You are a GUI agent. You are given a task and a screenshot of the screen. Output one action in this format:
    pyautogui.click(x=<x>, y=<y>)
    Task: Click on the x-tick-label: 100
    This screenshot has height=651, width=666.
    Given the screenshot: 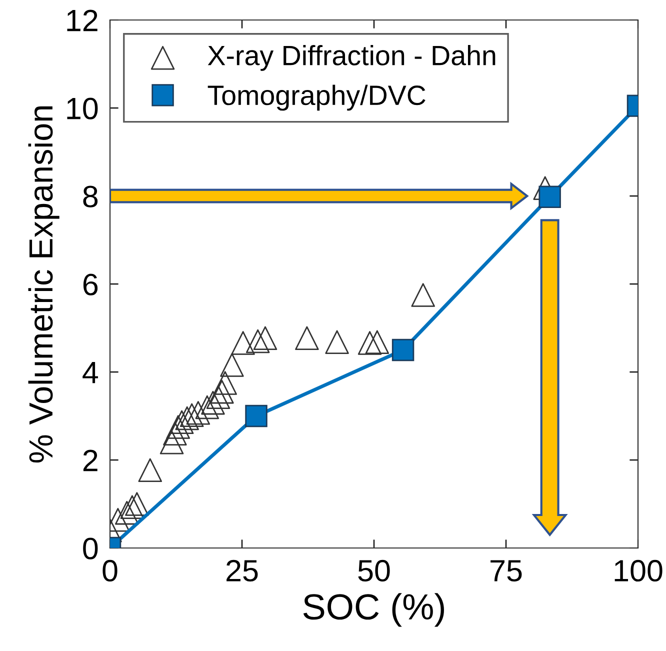 What is the action you would take?
    pyautogui.click(x=638, y=571)
    